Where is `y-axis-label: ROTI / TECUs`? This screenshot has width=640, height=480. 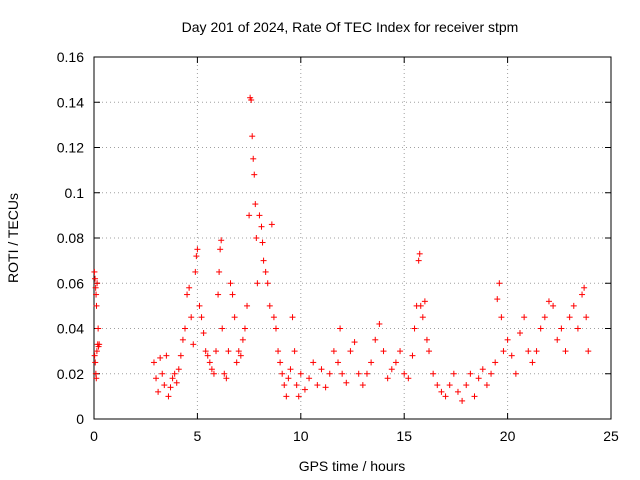 y-axis-label: ROTI / TECUs is located at coordinates (13, 238).